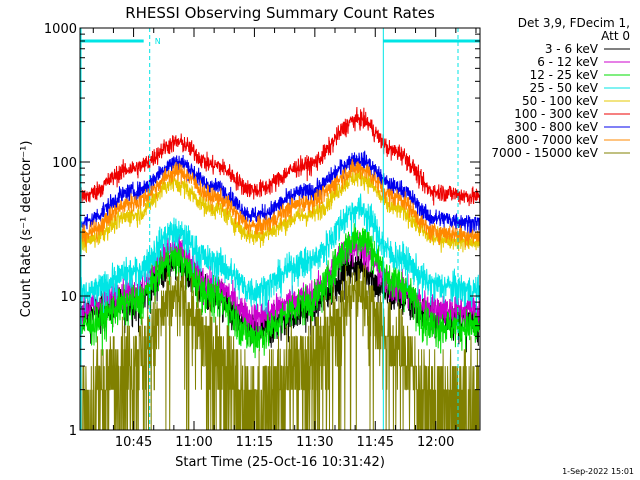 Image resolution: width=640 pixels, height=480 pixels. What do you see at coordinates (60, 29) in the screenshot?
I see `y-tick-label-1000: 1000` at bounding box center [60, 29].